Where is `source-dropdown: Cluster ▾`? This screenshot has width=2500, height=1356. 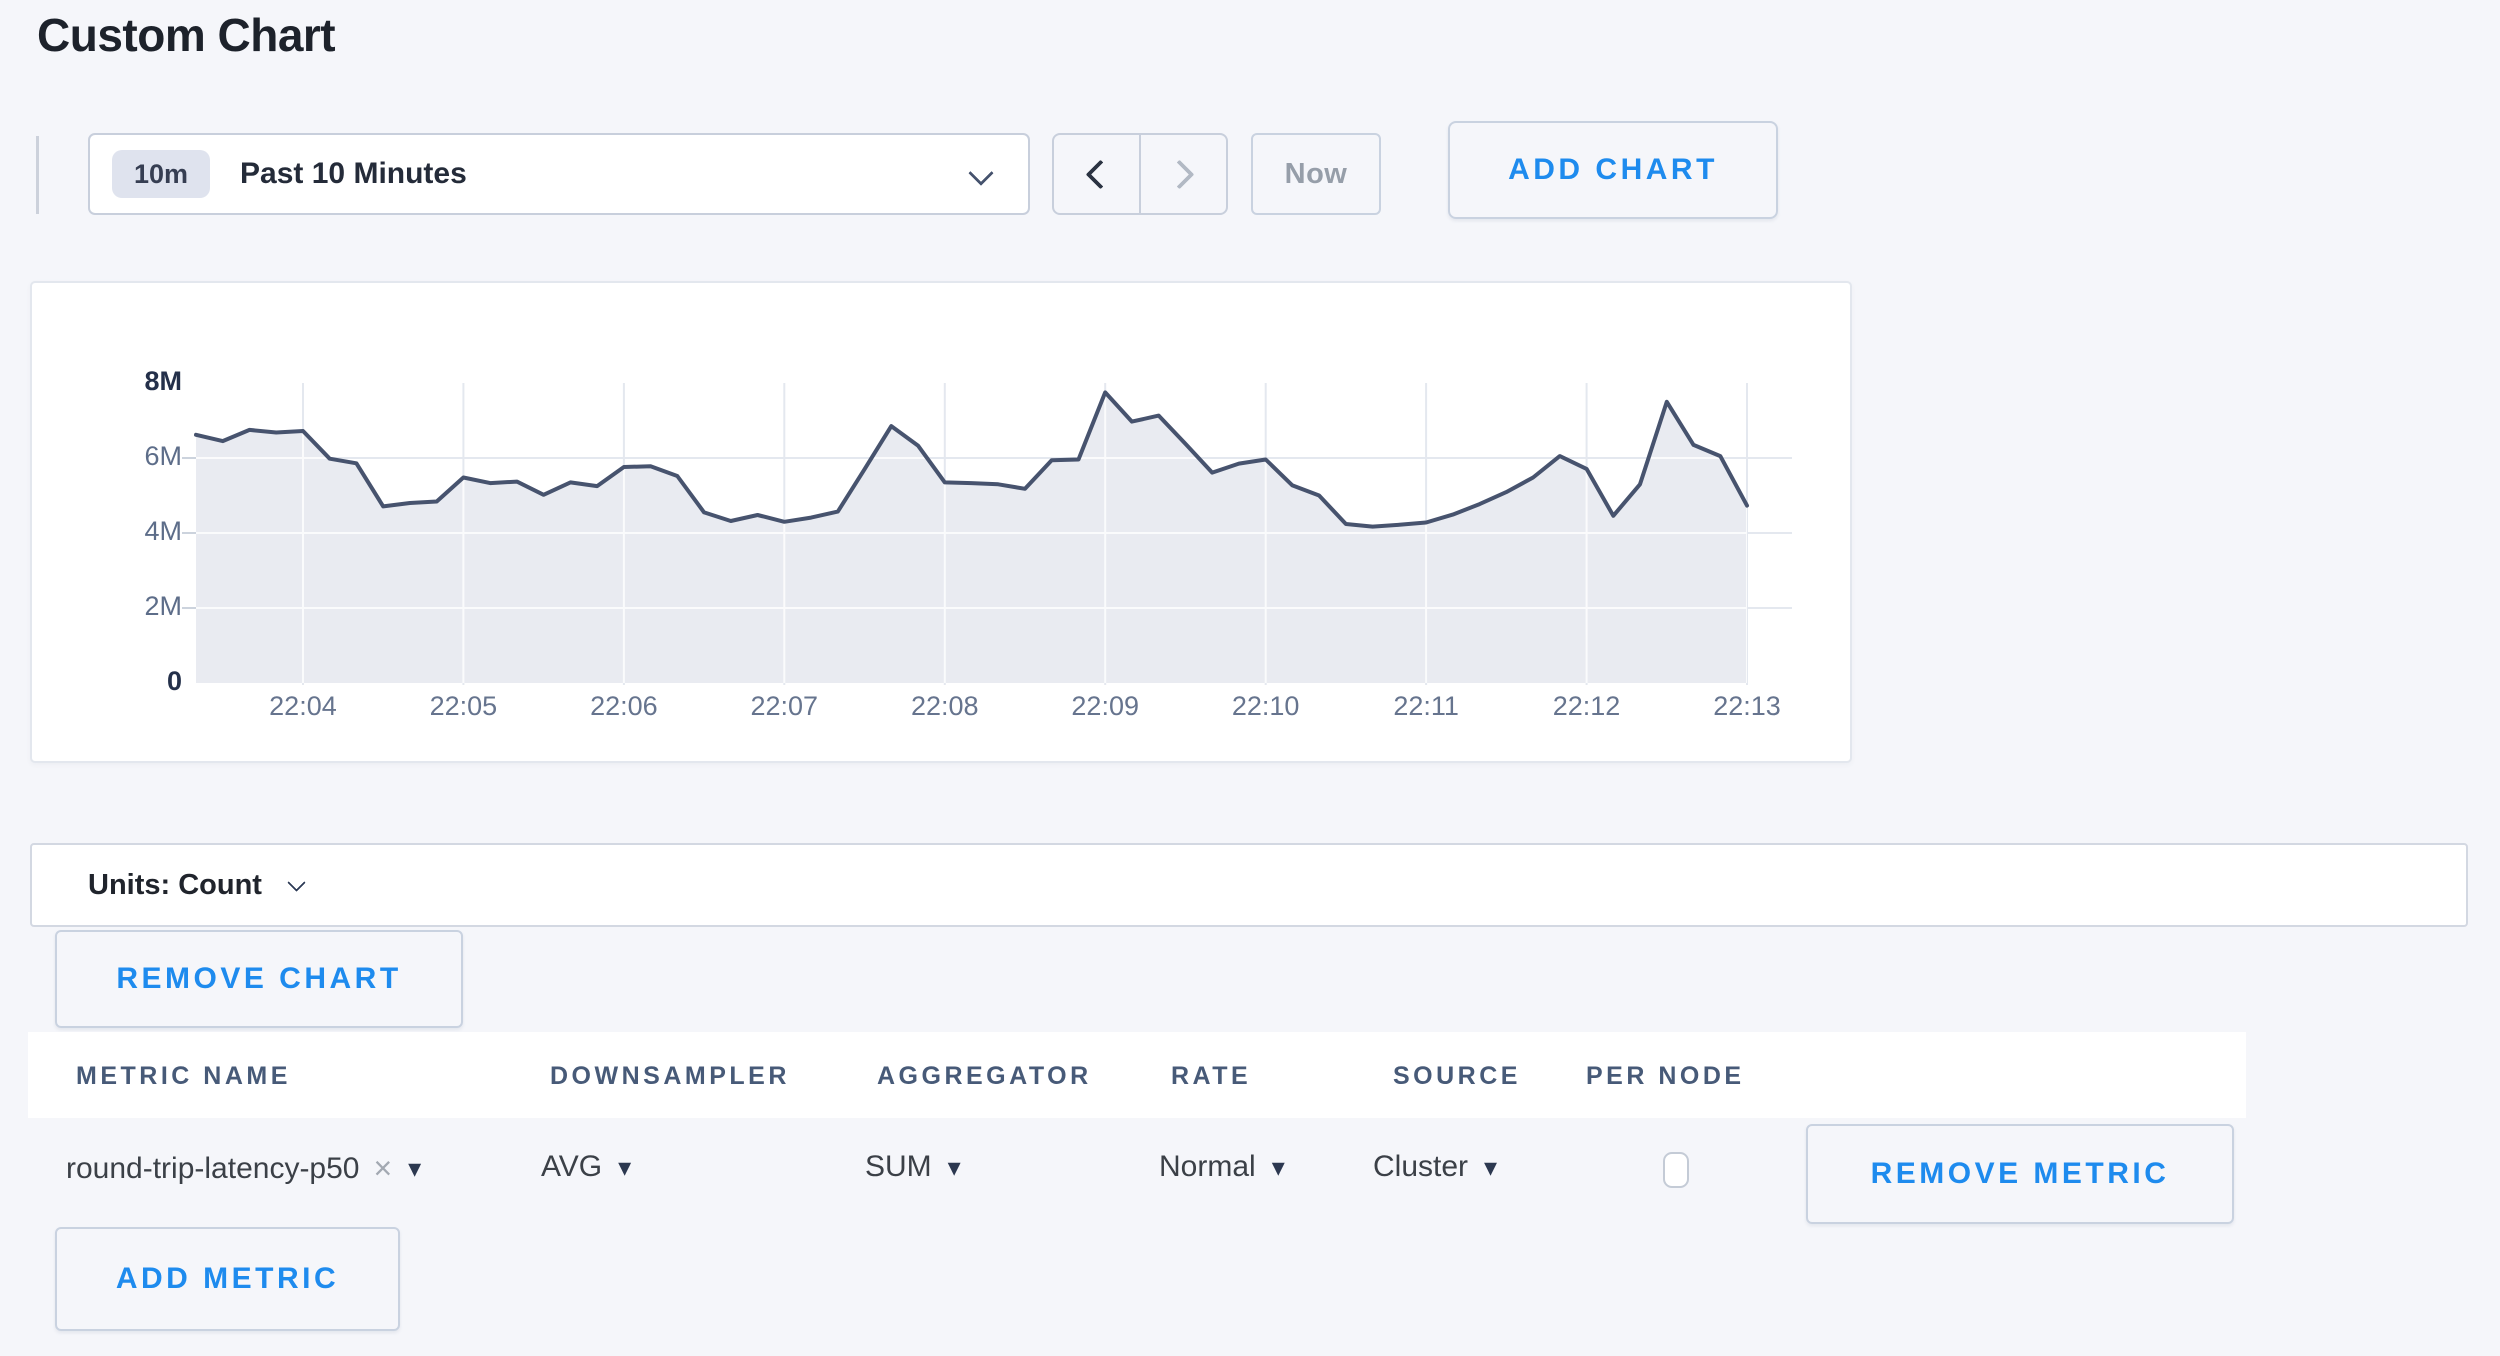 source-dropdown: Cluster ▾ is located at coordinates (1435, 1167).